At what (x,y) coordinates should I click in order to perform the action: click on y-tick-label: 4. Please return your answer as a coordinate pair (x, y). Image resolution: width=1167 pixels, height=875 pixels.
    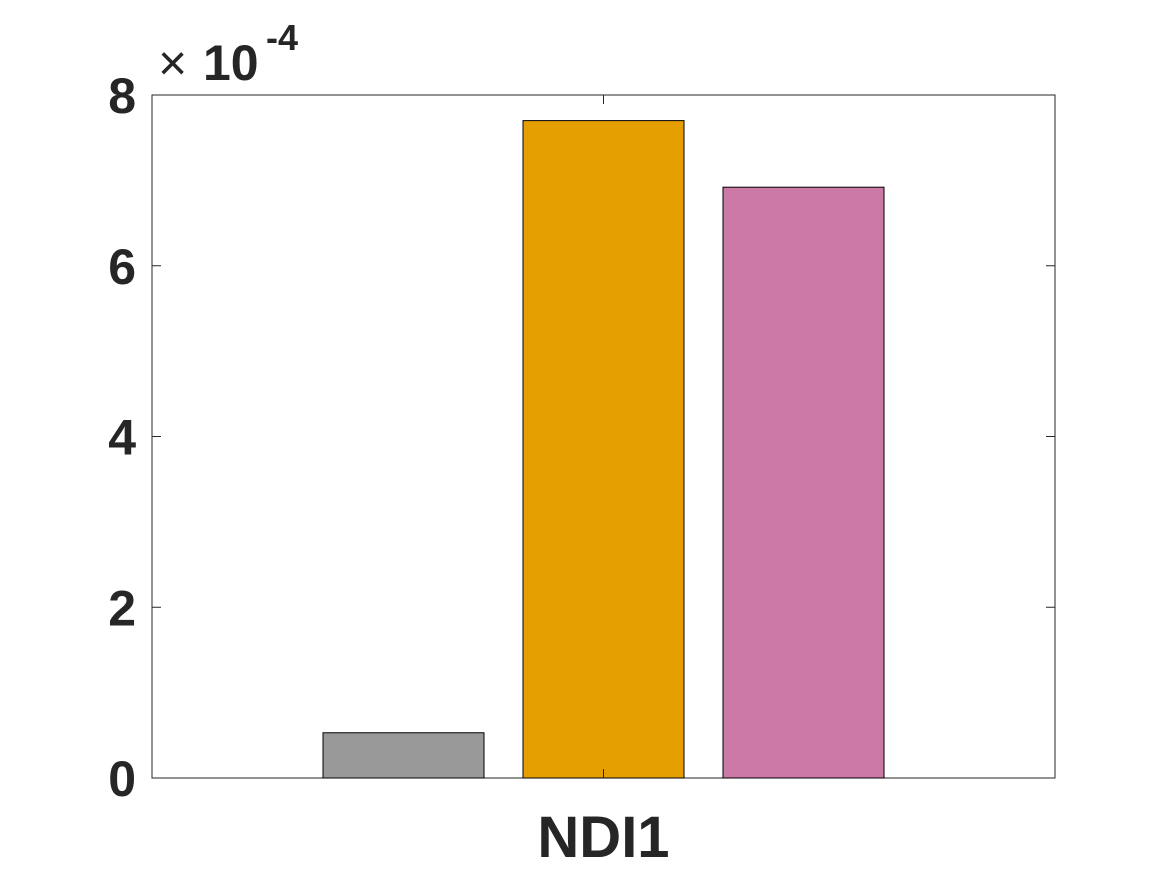
    Looking at the image, I should click on (122, 438).